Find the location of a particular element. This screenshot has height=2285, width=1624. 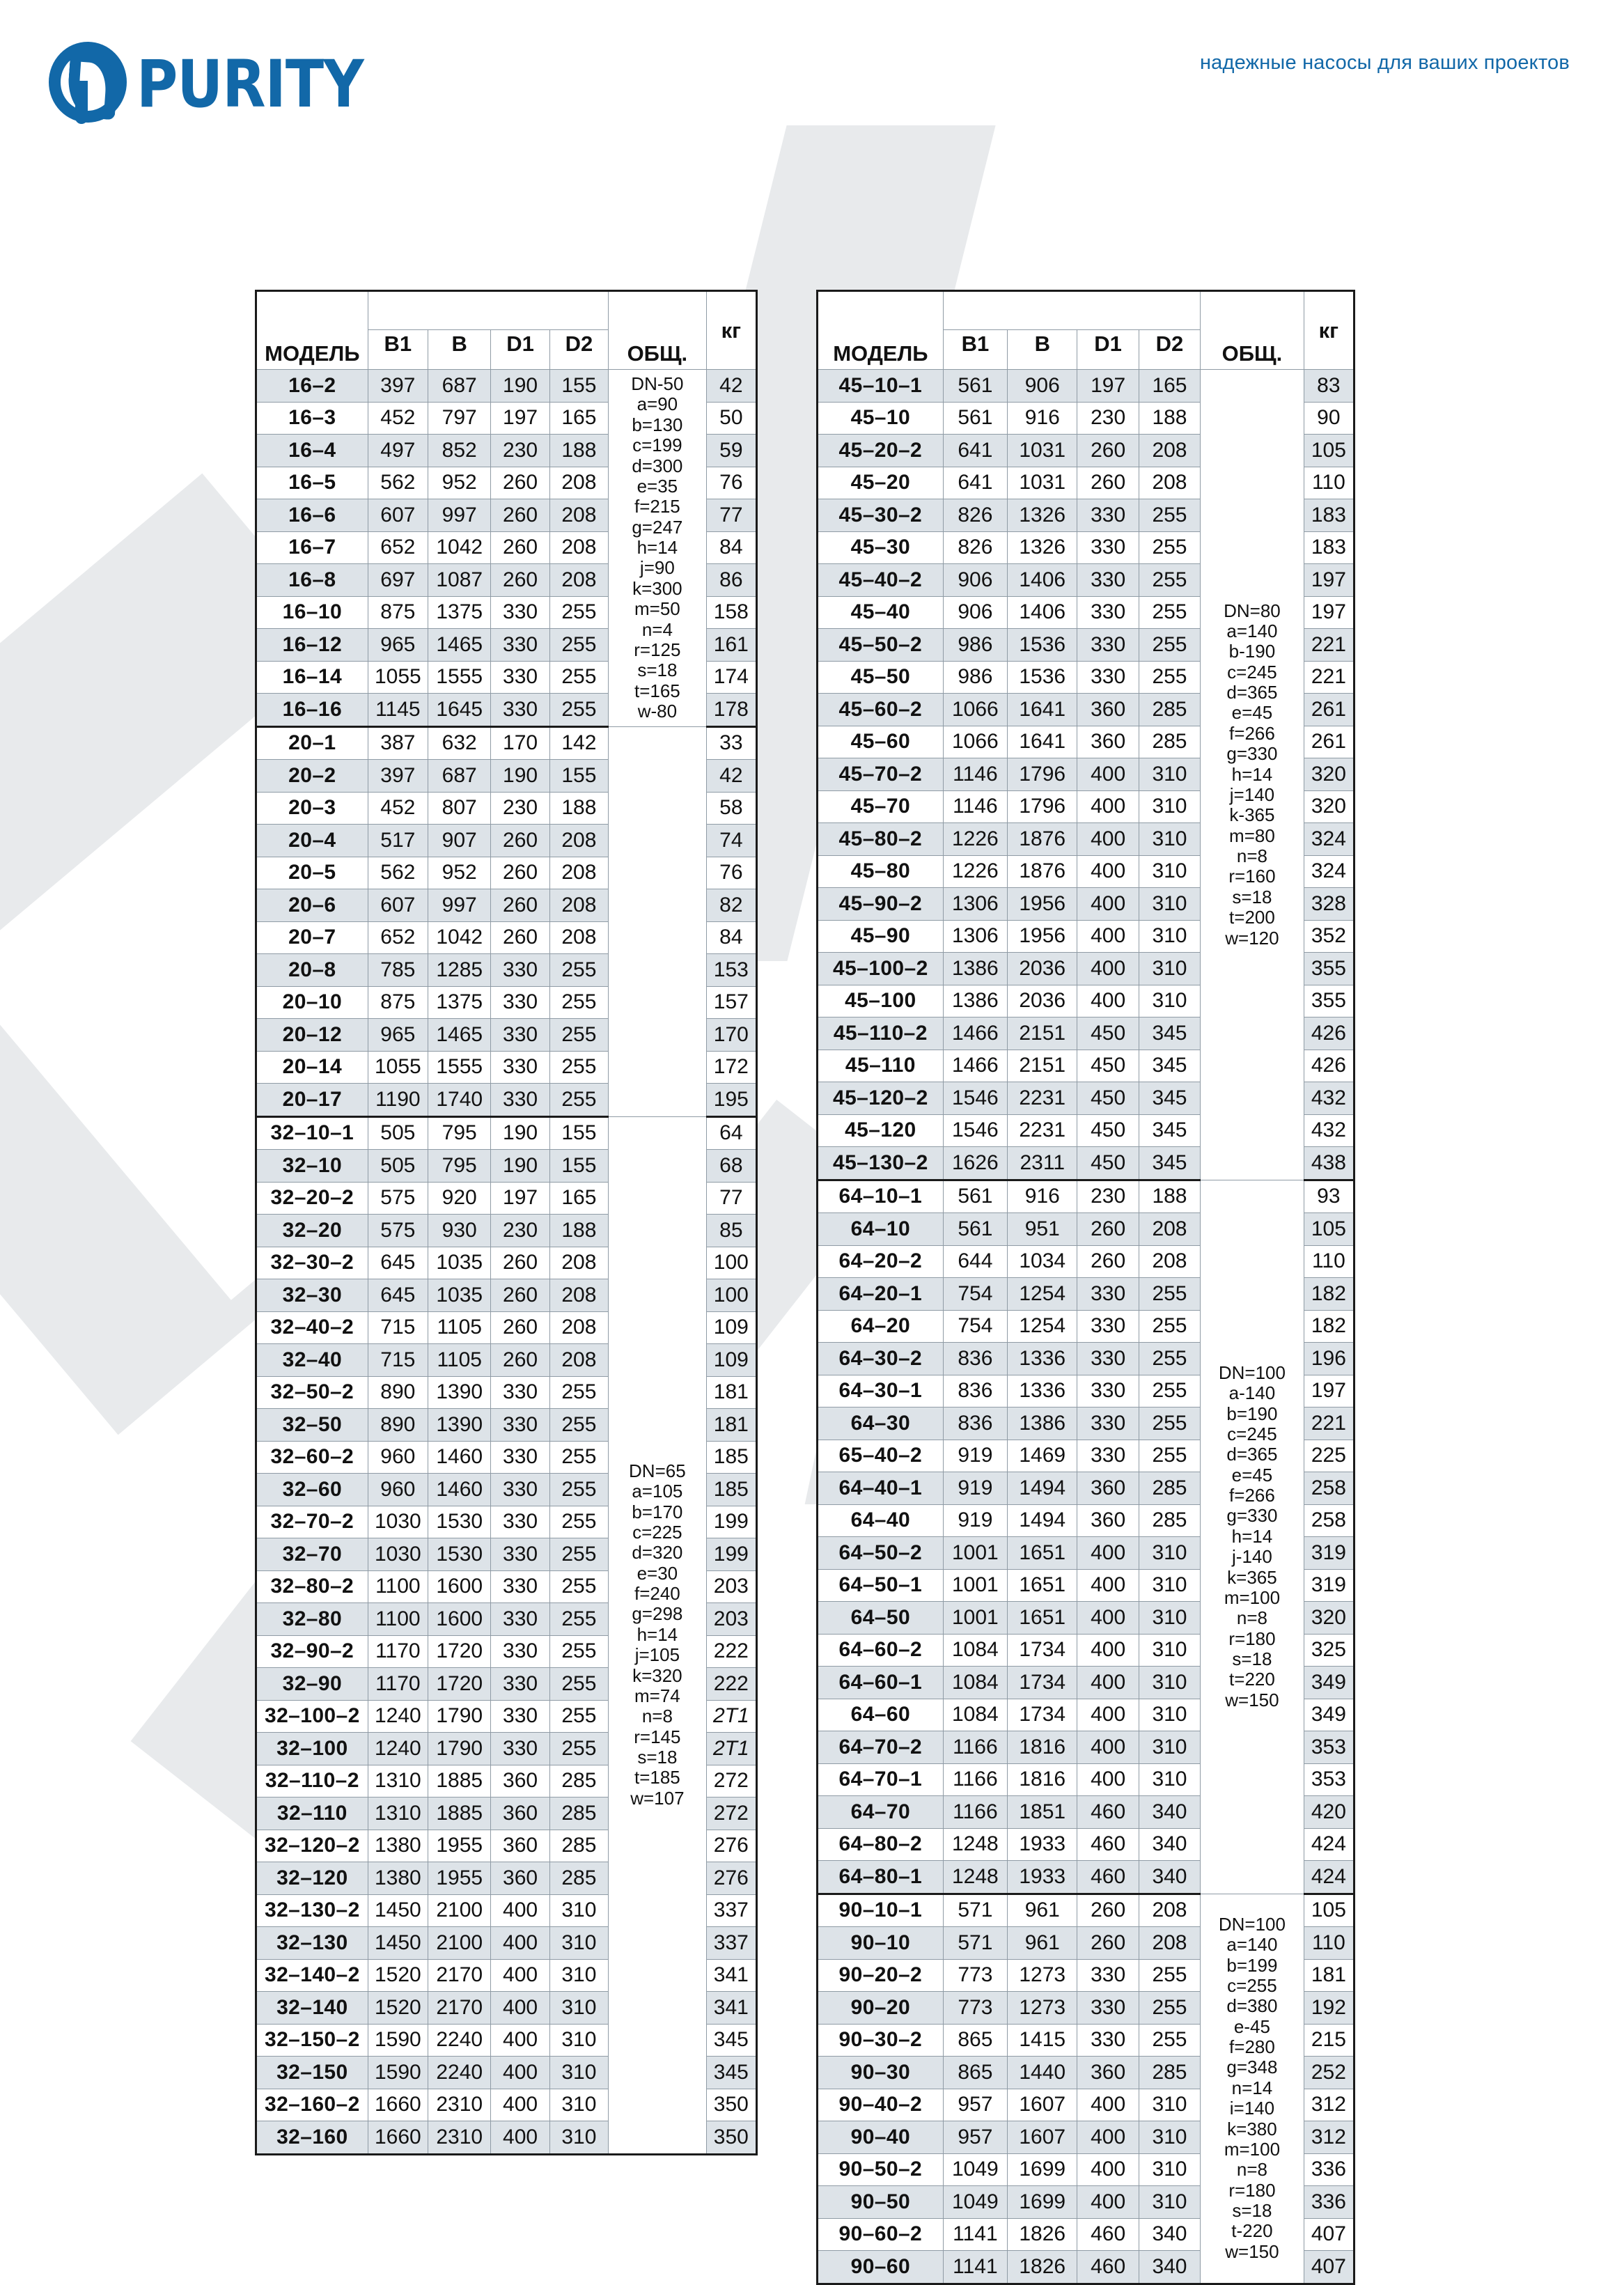

cell-b1: 561 is located at coordinates (975, 386).